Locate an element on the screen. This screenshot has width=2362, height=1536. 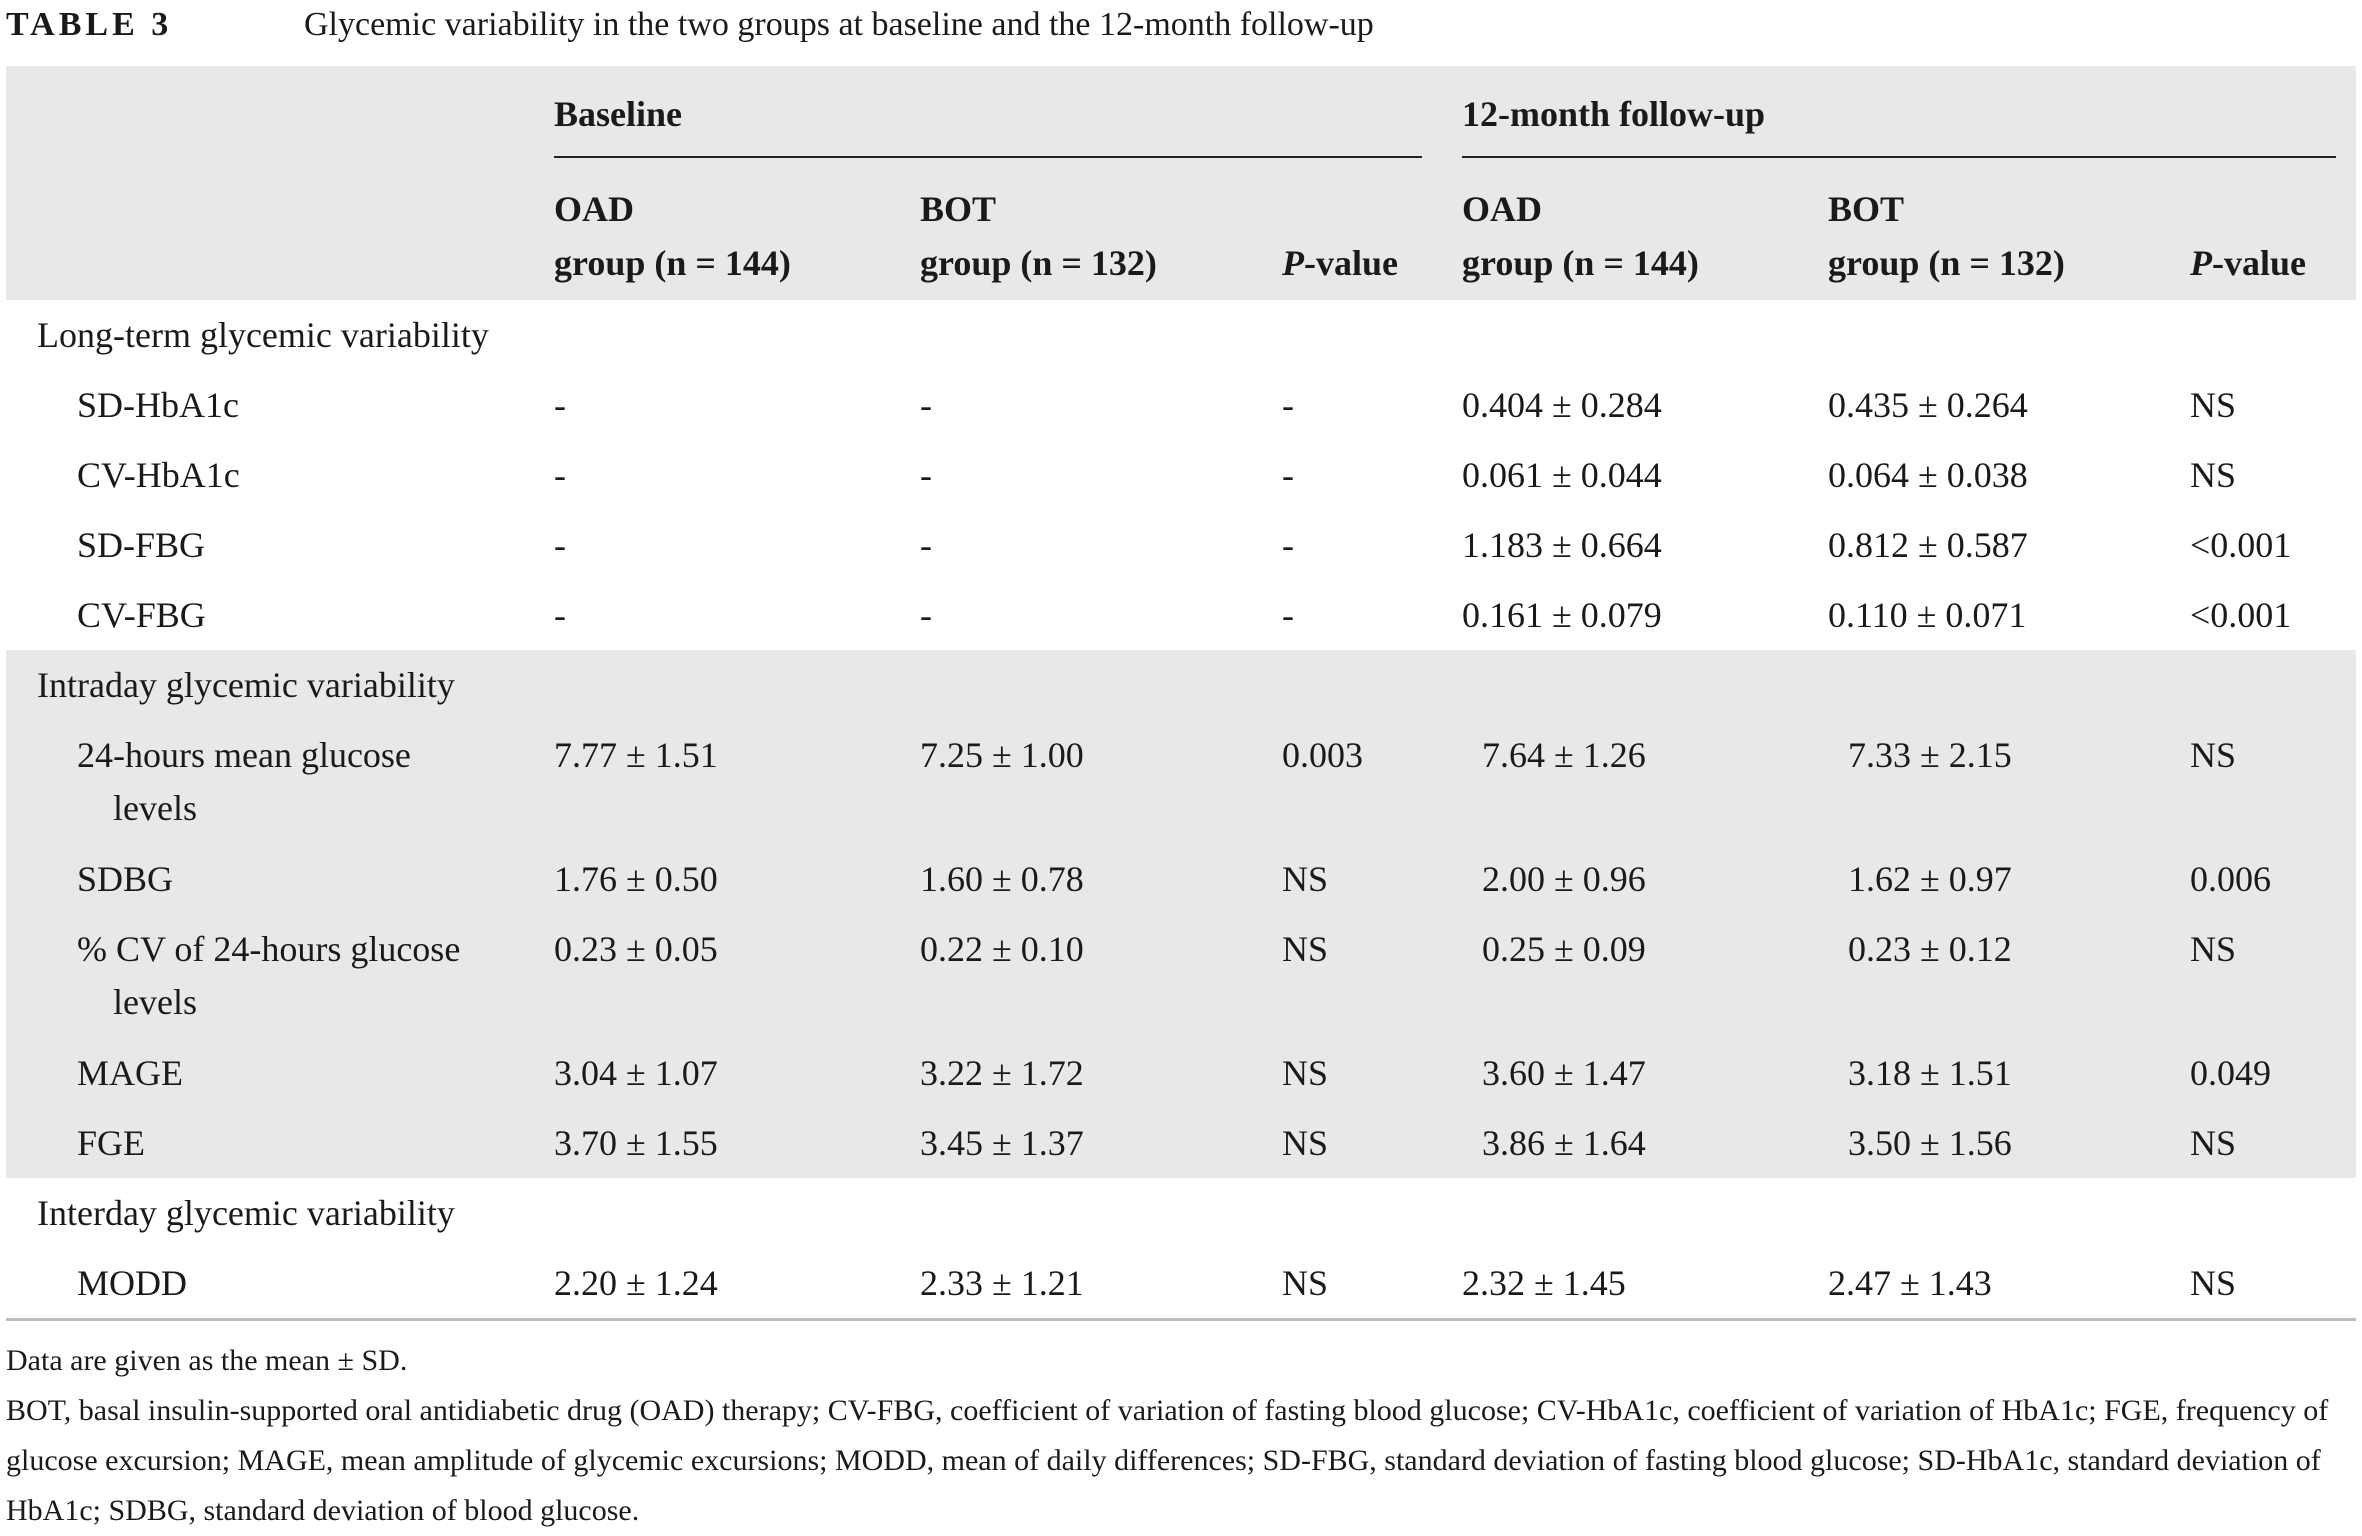
header-p-italic: P is located at coordinates (1293, 263).